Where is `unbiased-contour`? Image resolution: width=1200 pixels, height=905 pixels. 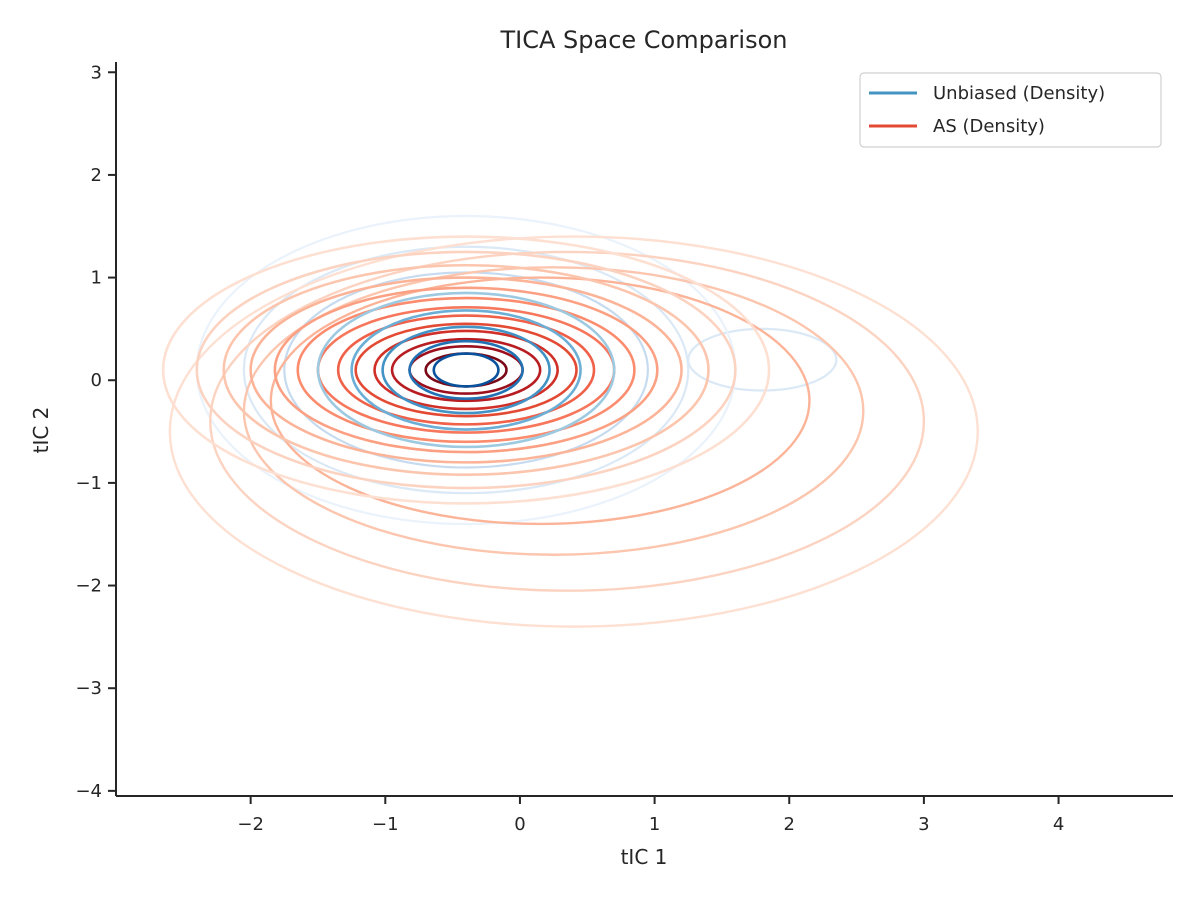
unbiased-contour is located at coordinates (466, 370).